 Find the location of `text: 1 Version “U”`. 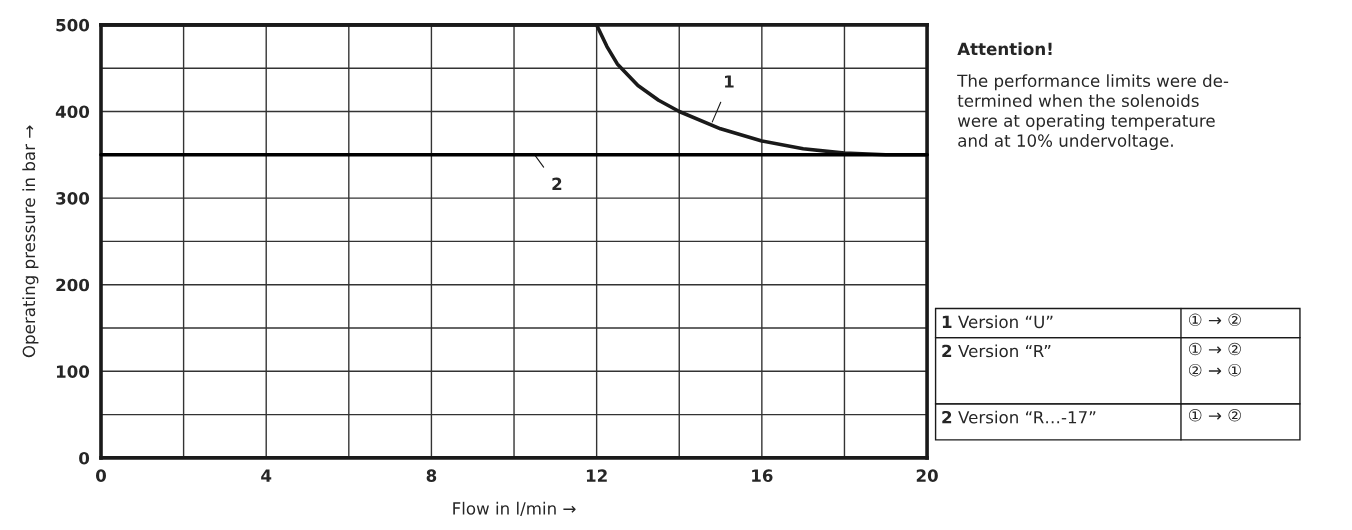

text: 1 Version “U” is located at coordinates (997, 322).